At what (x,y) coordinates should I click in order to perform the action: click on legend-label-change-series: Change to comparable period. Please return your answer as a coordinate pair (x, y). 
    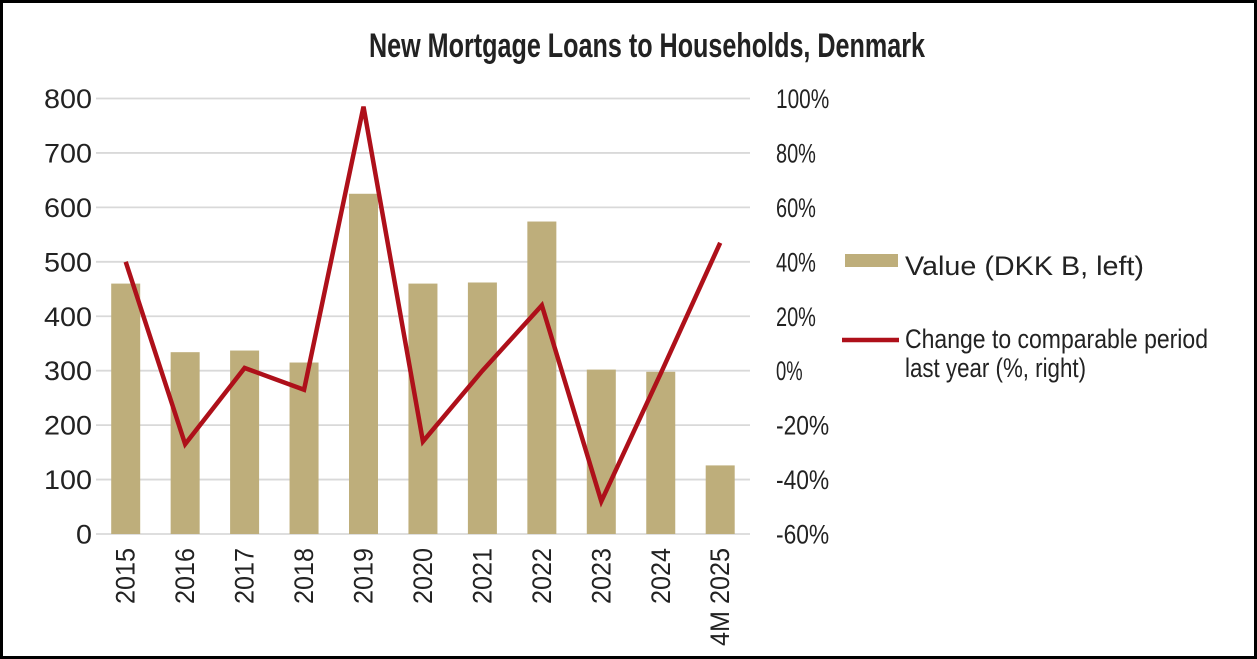
    Looking at the image, I should click on (1056, 339).